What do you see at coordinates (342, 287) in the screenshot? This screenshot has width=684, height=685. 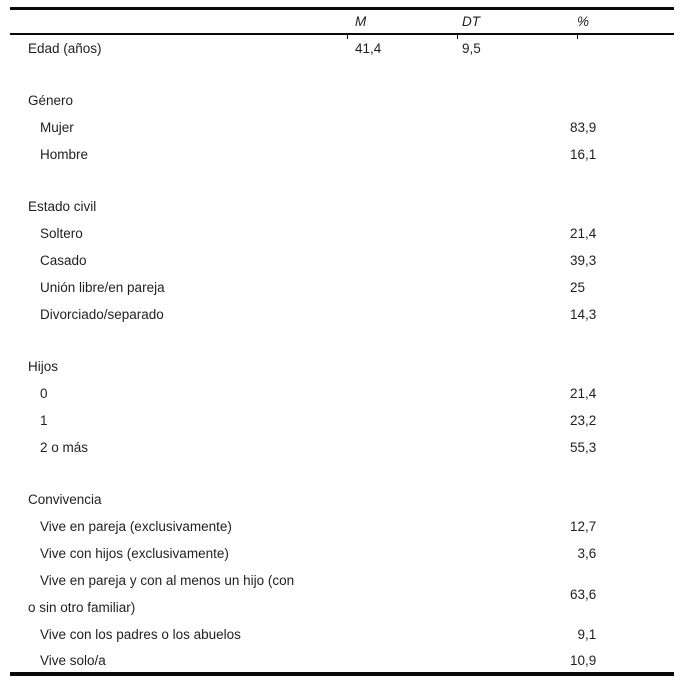 I see `table-row-union-libre: Unión libre/en pareja 25` at bounding box center [342, 287].